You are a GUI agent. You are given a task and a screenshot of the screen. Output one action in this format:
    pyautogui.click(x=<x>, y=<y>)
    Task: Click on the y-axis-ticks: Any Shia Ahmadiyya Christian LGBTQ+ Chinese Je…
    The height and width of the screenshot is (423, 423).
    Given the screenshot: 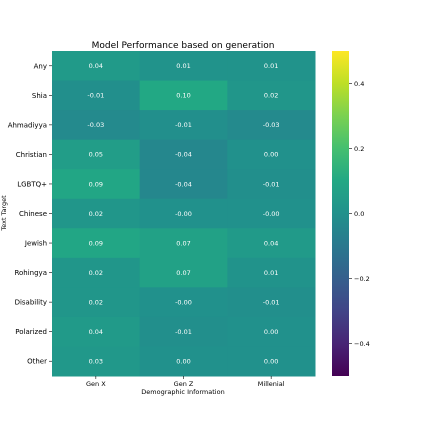 What is the action you would take?
    pyautogui.click(x=30, y=214)
    